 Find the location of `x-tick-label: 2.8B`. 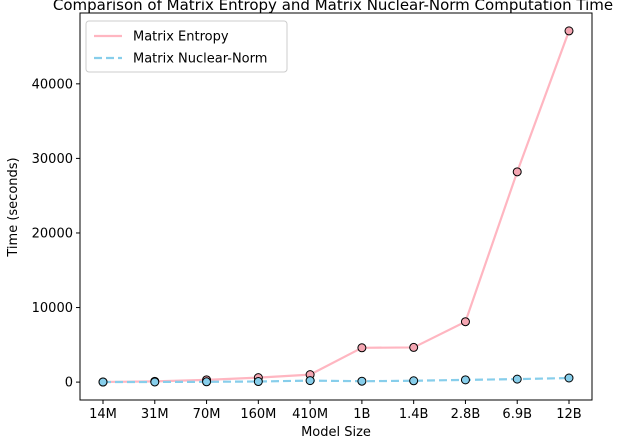

x-tick-label: 2.8B is located at coordinates (466, 414).